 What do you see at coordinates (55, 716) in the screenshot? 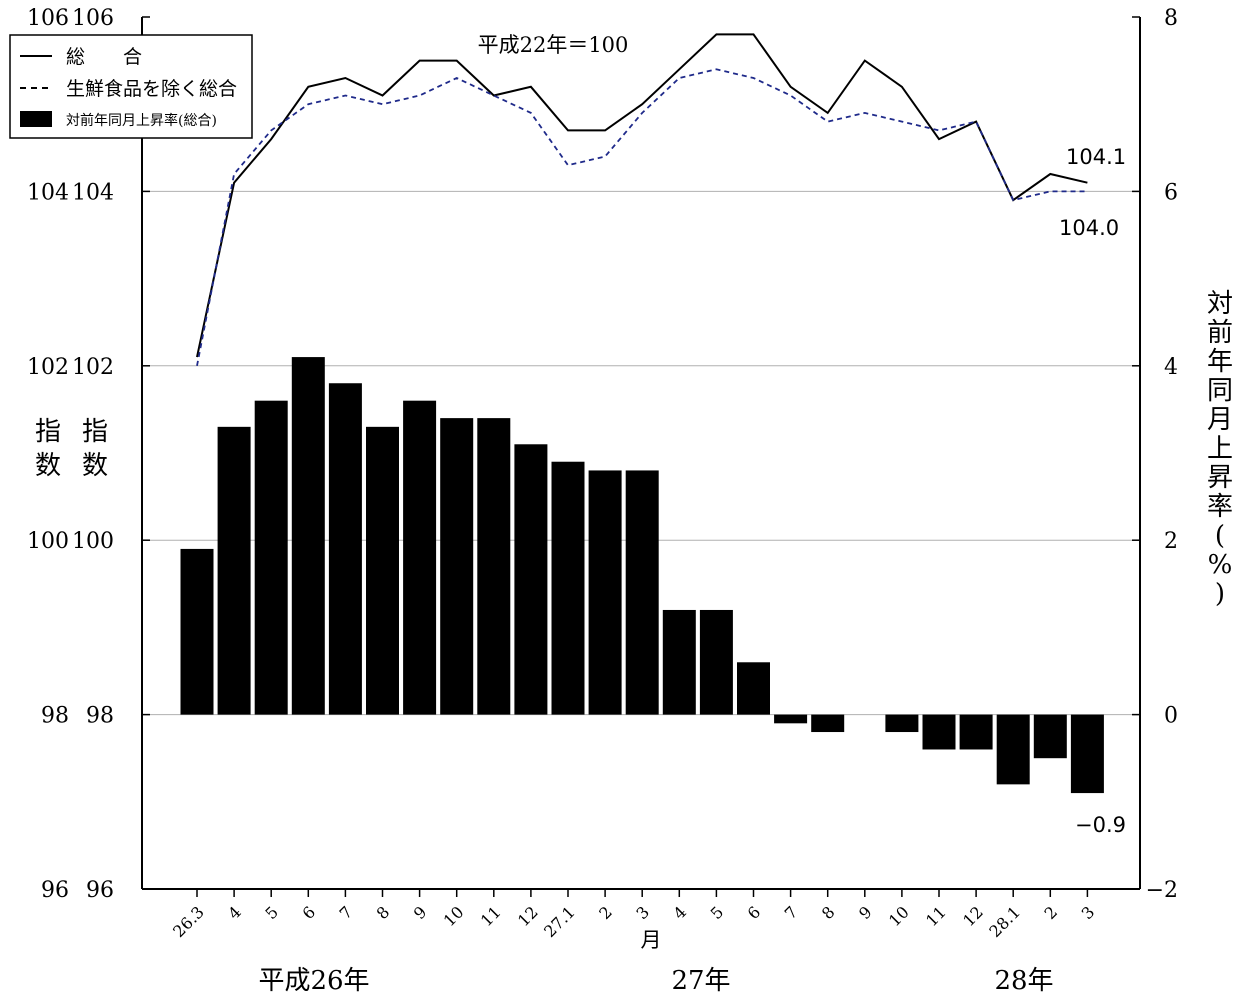
I see `left-tick-label-outer: 98` at bounding box center [55, 716].